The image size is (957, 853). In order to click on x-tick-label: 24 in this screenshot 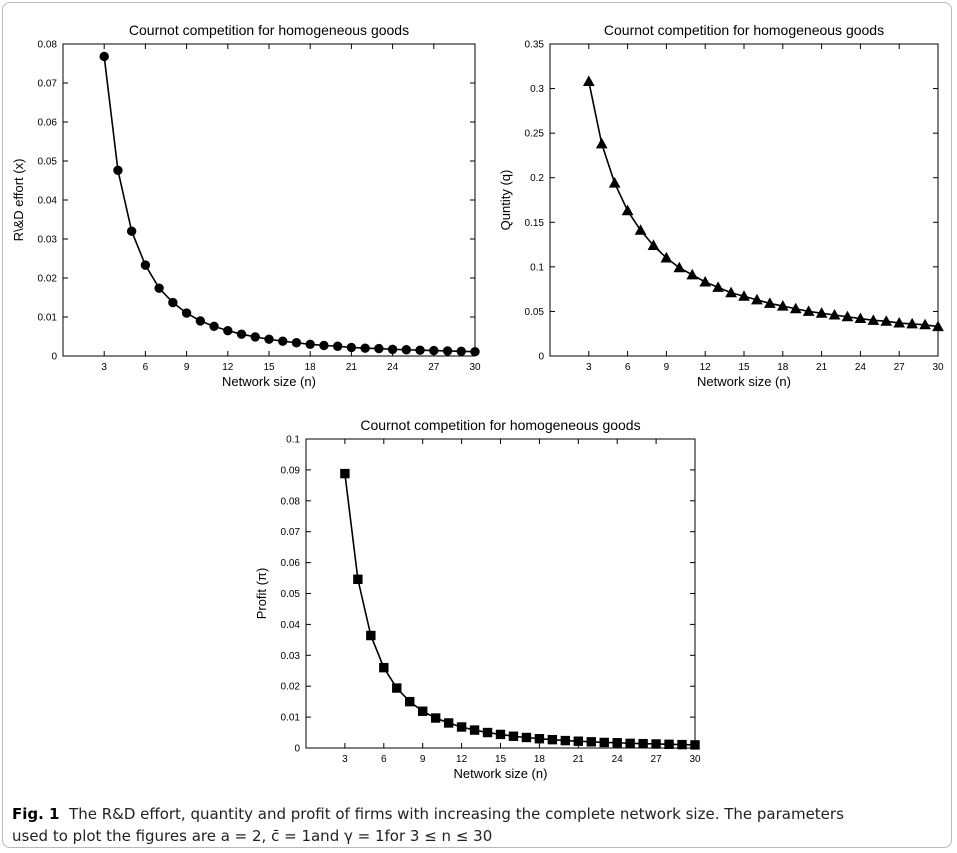, I will do `click(393, 367)`.